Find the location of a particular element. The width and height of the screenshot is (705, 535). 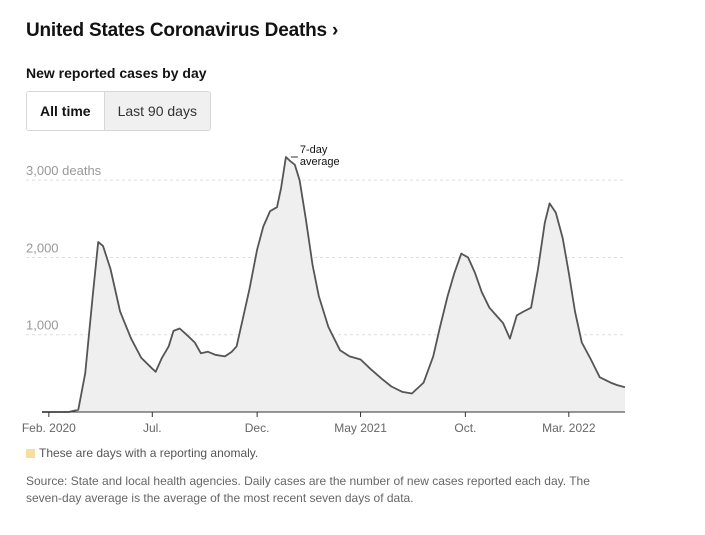

x-tick-label: Feb. 2020 is located at coordinates (49, 428).